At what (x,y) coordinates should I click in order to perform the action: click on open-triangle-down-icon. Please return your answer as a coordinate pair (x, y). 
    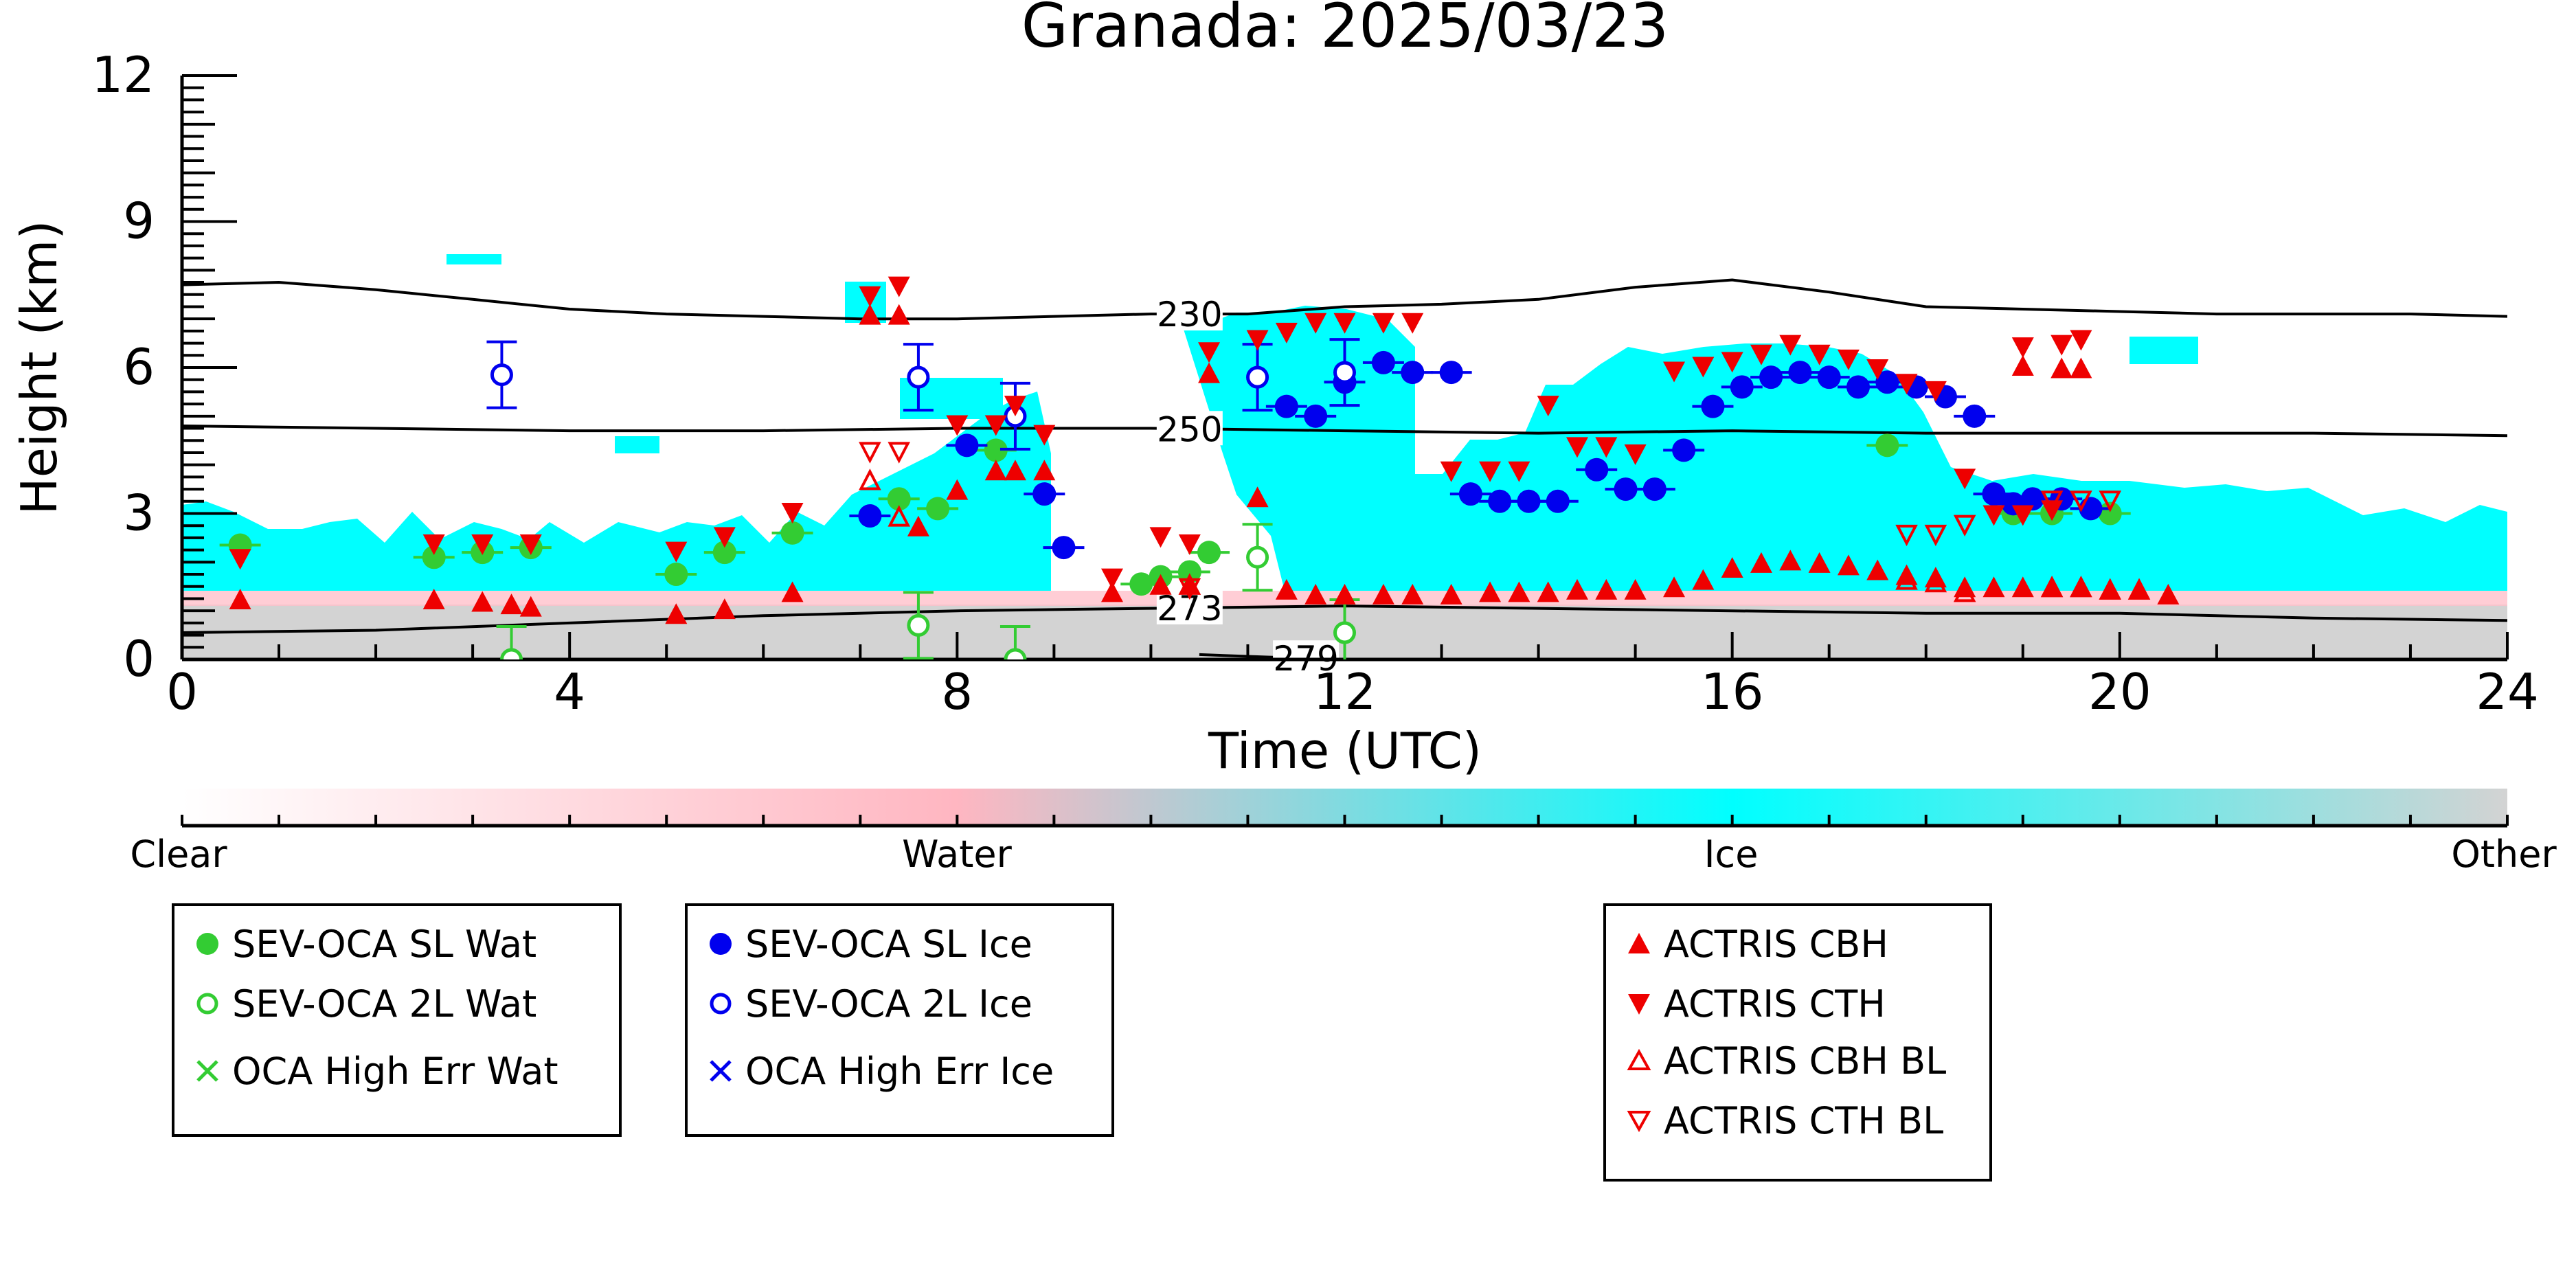
    Looking at the image, I should click on (1639, 1122).